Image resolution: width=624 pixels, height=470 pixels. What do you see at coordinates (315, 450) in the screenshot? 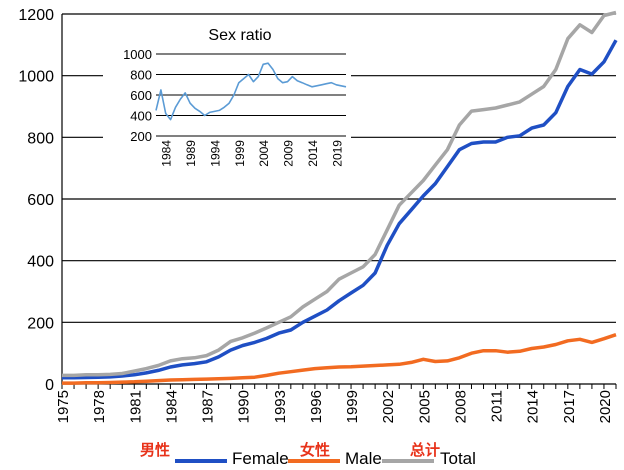
I see `legend-male-cn-label: 女性` at bounding box center [315, 450].